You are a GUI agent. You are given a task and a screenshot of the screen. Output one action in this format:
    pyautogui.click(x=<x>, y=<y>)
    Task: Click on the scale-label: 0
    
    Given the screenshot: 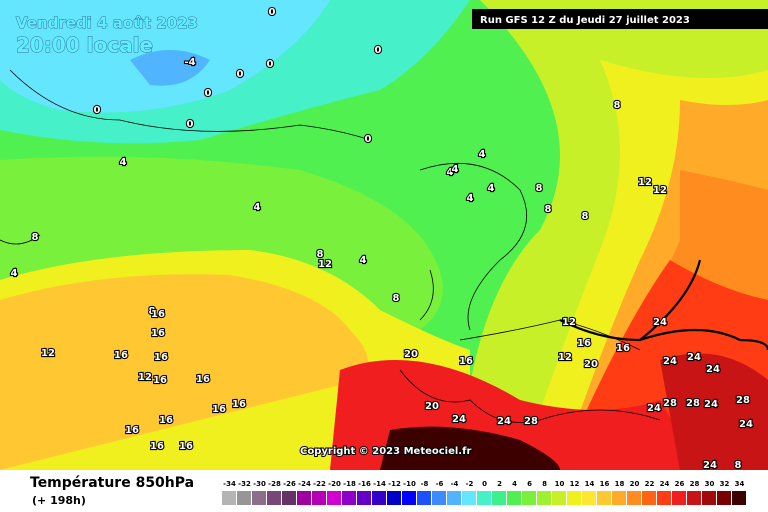 What is the action you would take?
    pyautogui.click(x=484, y=484)
    